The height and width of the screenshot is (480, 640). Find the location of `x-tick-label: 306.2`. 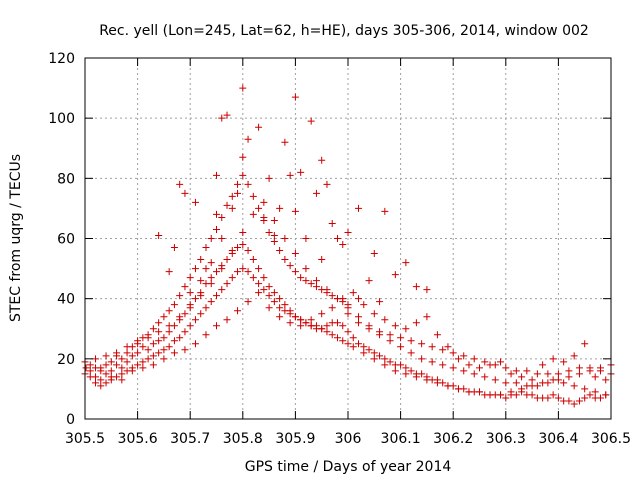

x-tick-label: 306.2 is located at coordinates (453, 439).